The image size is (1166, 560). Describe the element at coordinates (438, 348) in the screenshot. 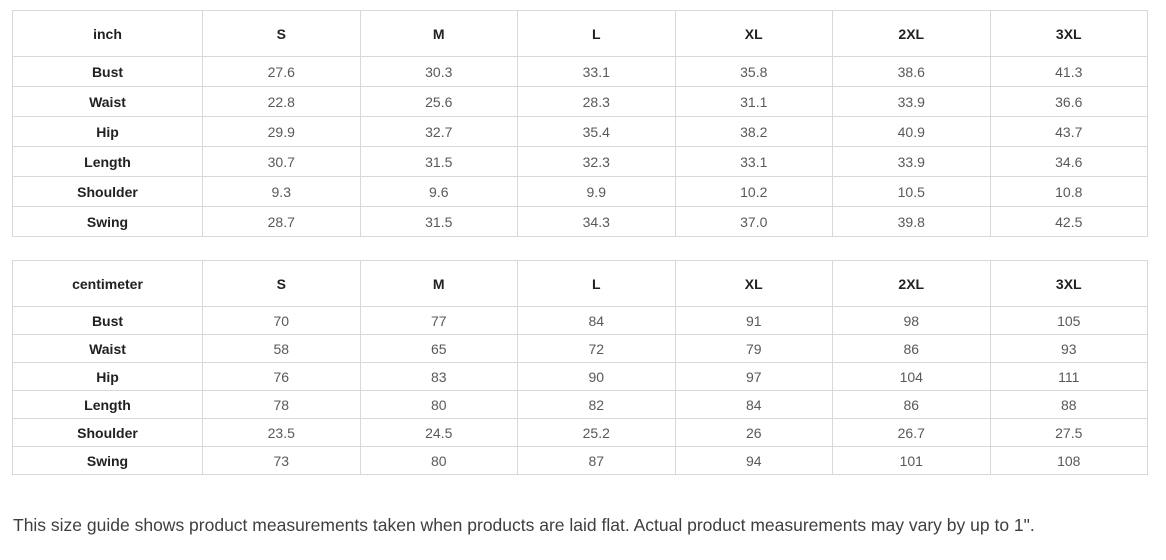

I see `measurement-value: 65` at that location.